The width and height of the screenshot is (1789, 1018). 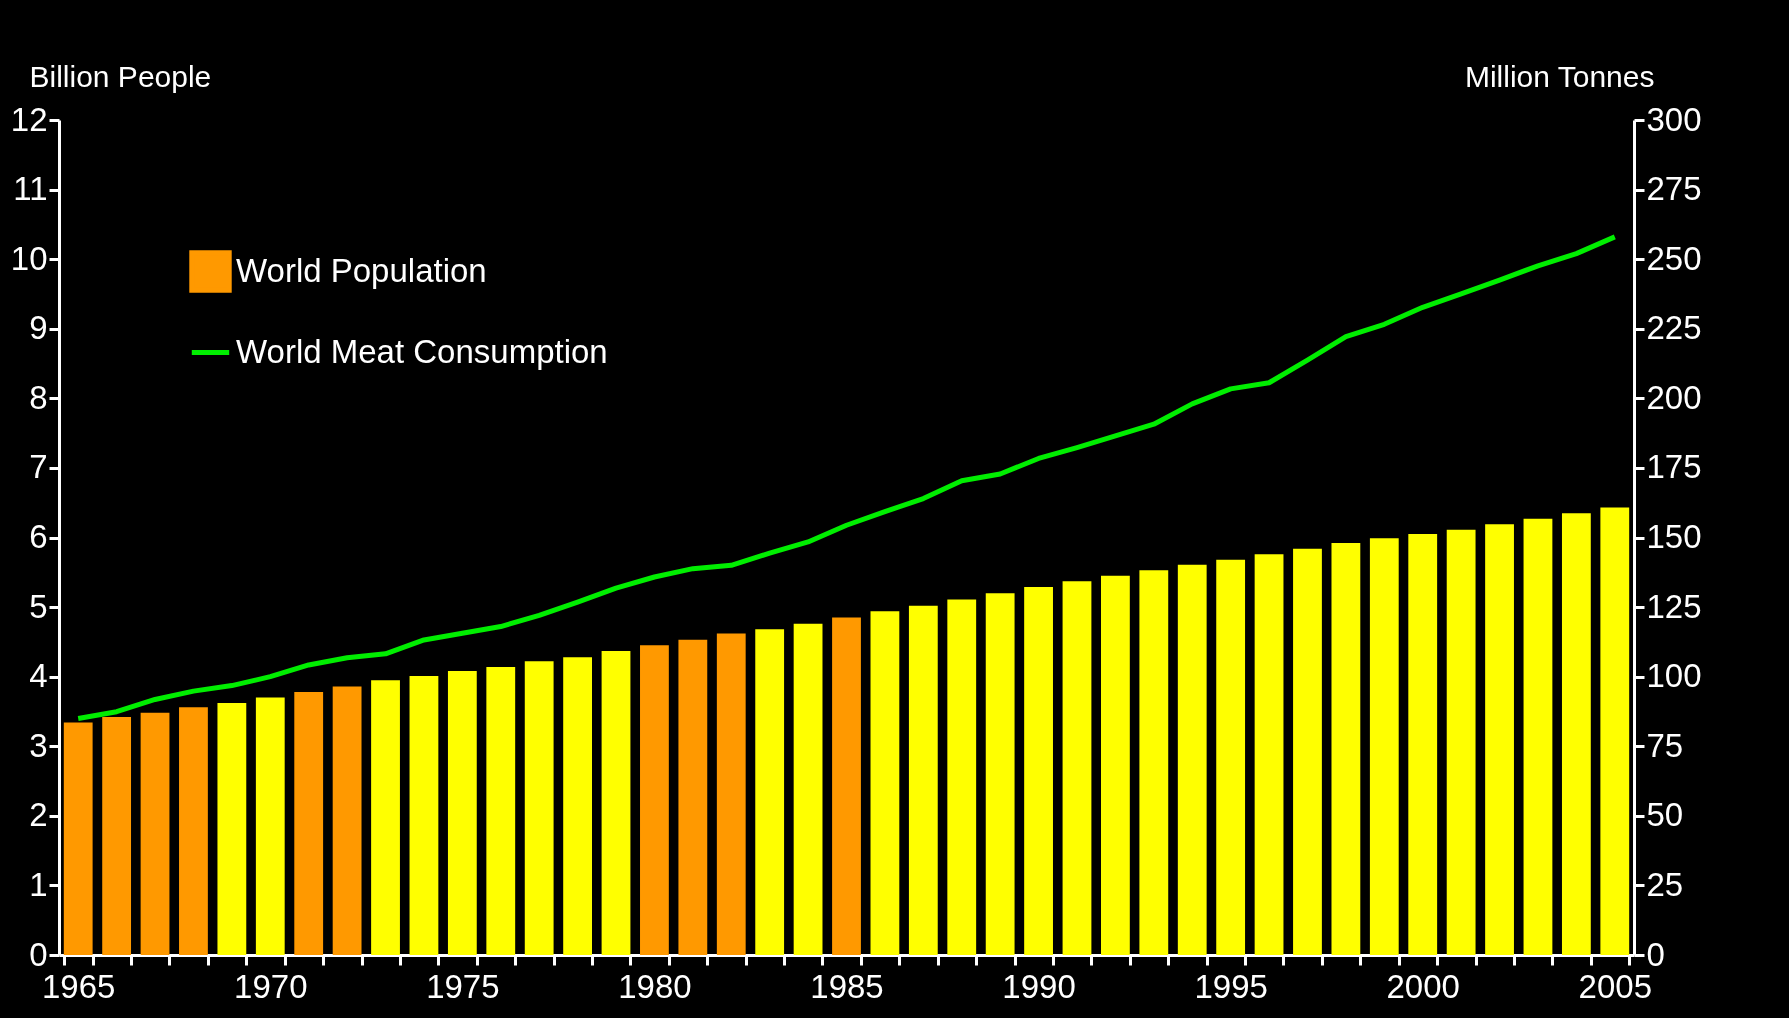 I want to click on y-tick-label: 2, so click(x=38, y=815).